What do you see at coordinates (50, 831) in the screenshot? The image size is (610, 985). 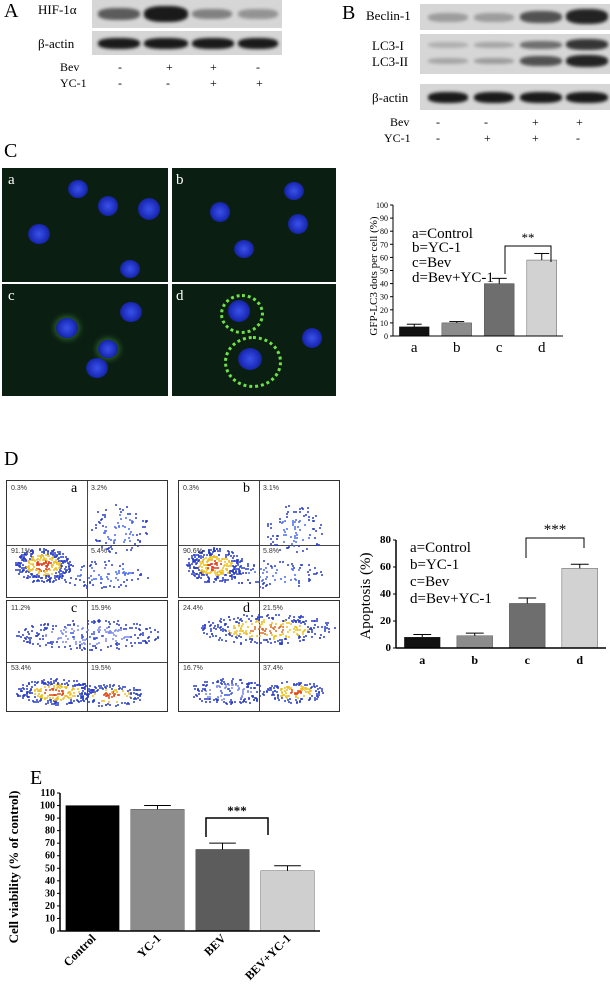 I see `y-tick-label: 80` at bounding box center [50, 831].